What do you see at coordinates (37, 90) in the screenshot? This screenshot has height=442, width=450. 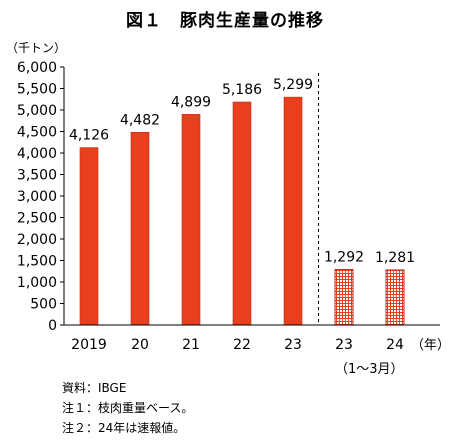 I see `y-tick-label: 5,500` at bounding box center [37, 90].